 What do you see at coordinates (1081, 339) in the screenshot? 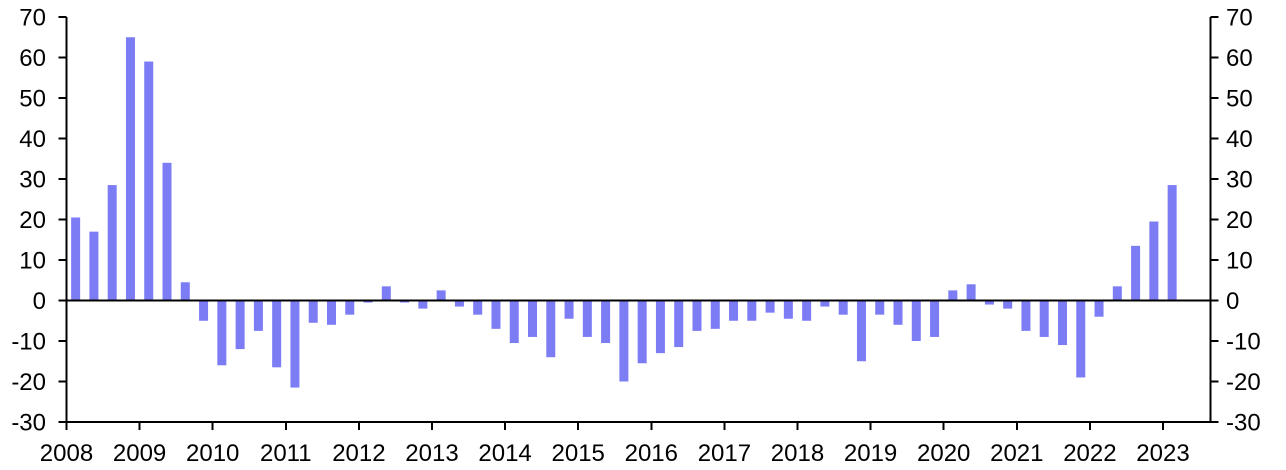
I see `bar-2021-Q4` at bounding box center [1081, 339].